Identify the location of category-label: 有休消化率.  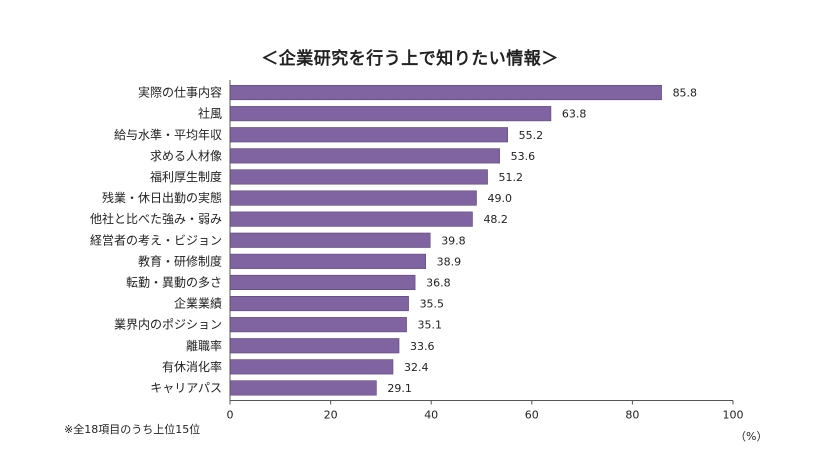
(192, 366).